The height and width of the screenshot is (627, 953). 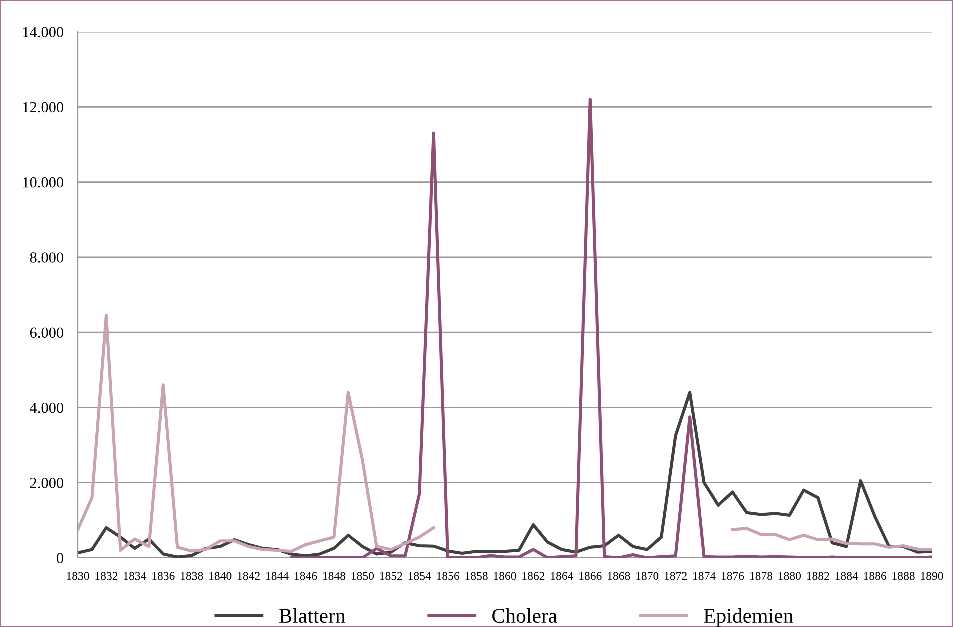 I want to click on x-tick-label: 1856, so click(x=448, y=576).